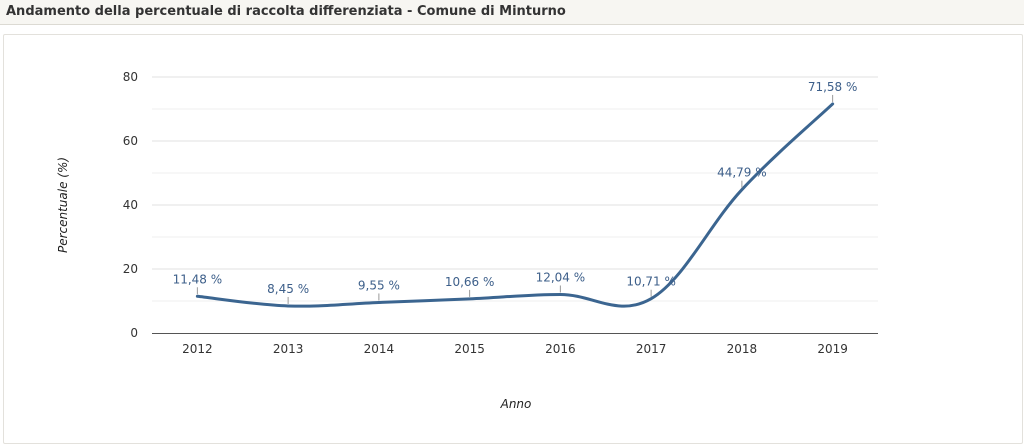 The width and height of the screenshot is (1024, 446). What do you see at coordinates (63, 205) in the screenshot?
I see `y-axis-title: Percentuale (%)` at bounding box center [63, 205].